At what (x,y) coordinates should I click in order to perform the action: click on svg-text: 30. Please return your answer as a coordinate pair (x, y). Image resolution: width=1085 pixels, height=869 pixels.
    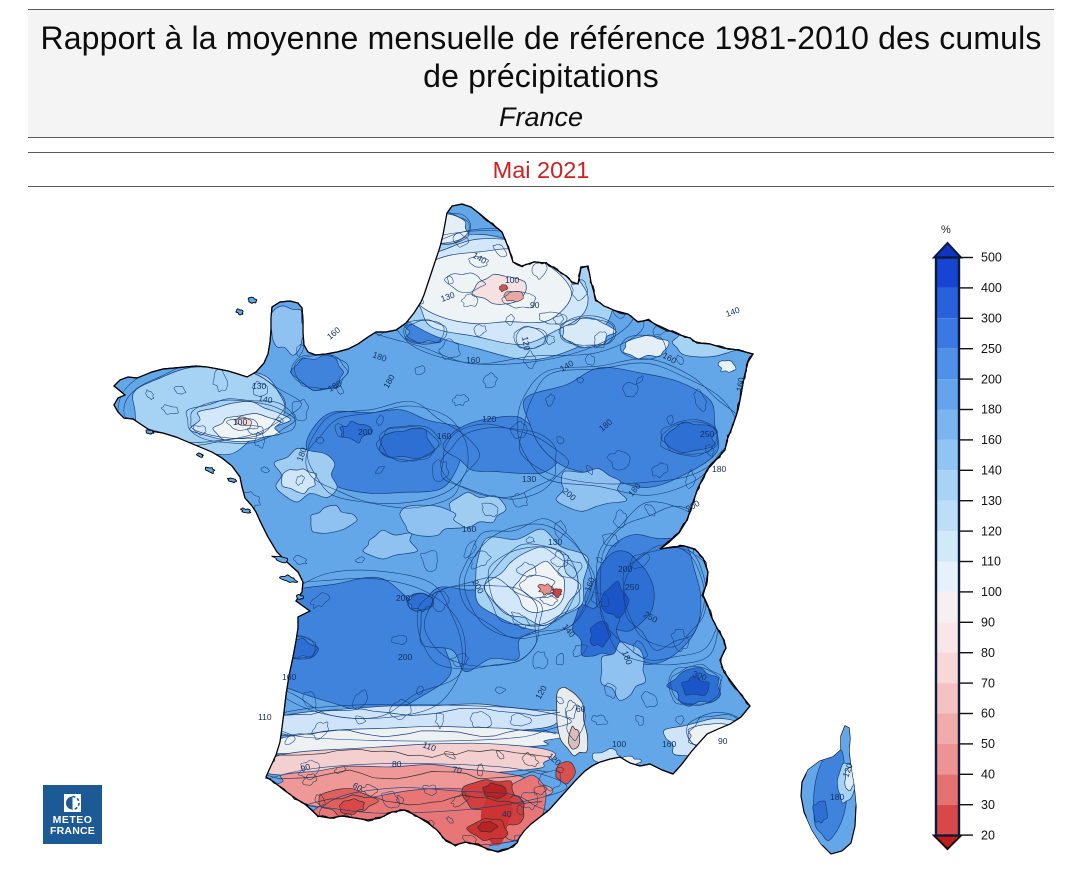
    Looking at the image, I should click on (988, 805).